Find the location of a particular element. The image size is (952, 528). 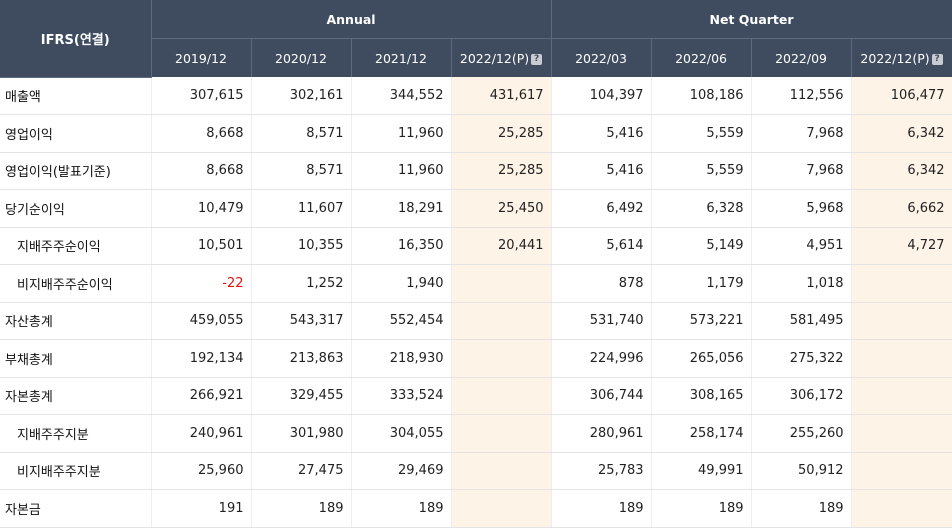

value-cell: 25,783 is located at coordinates (601, 471).